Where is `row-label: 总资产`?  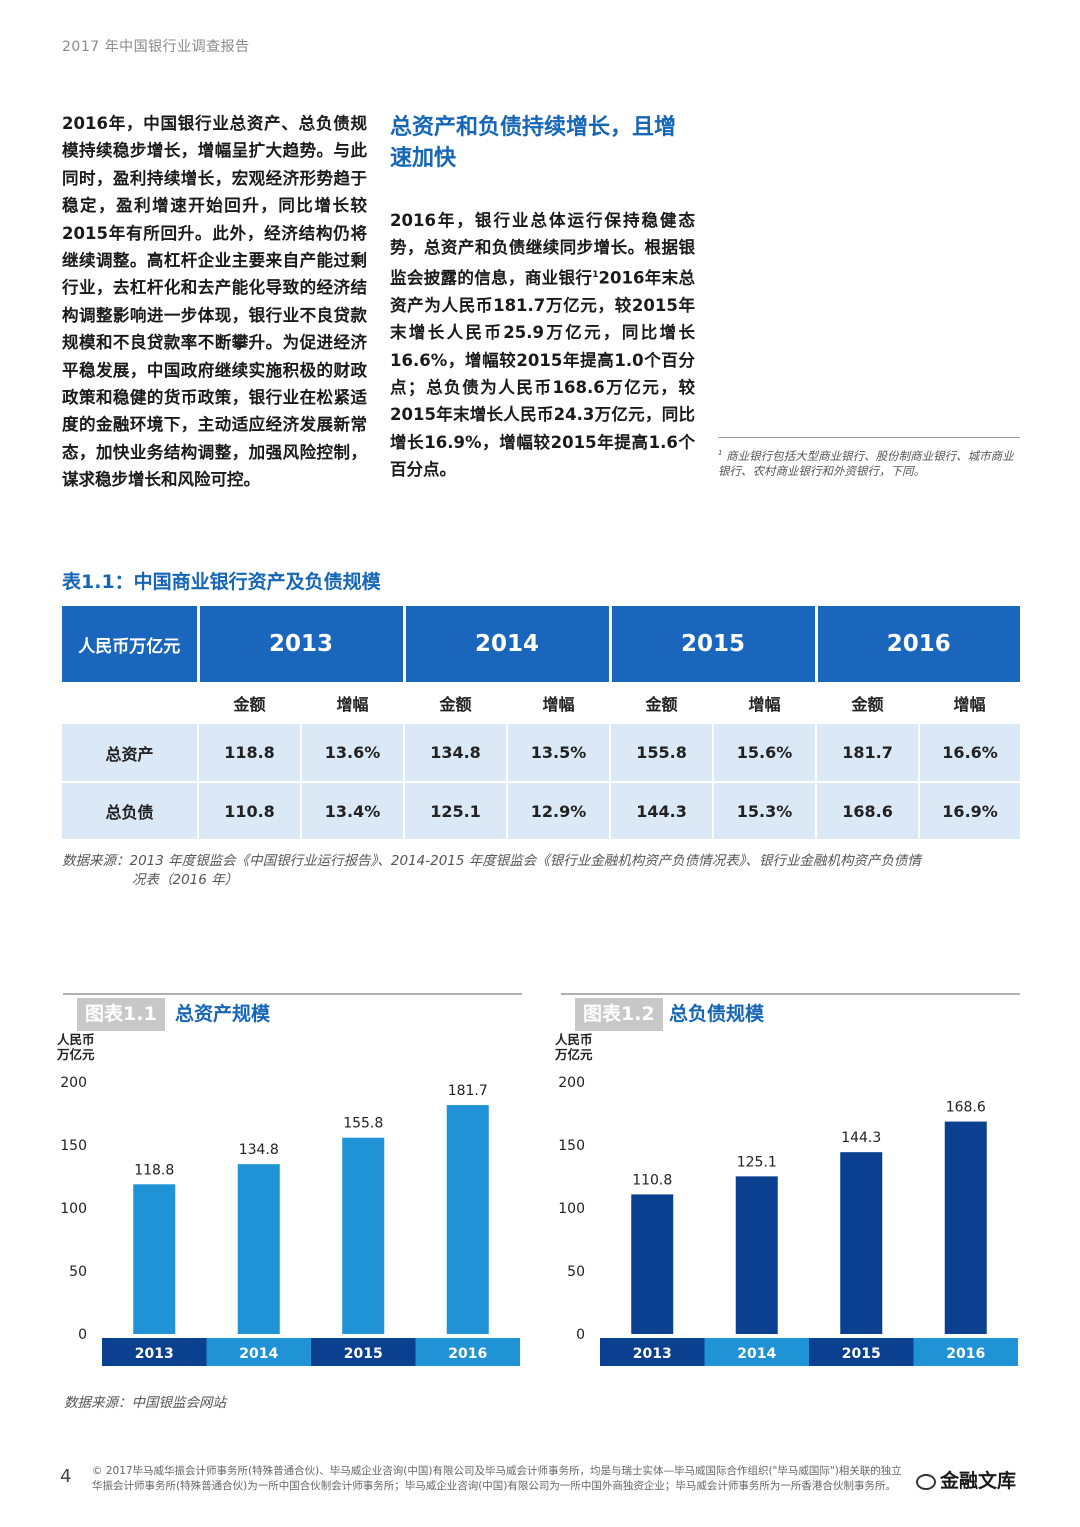
row-label: 总资产 is located at coordinates (130, 753).